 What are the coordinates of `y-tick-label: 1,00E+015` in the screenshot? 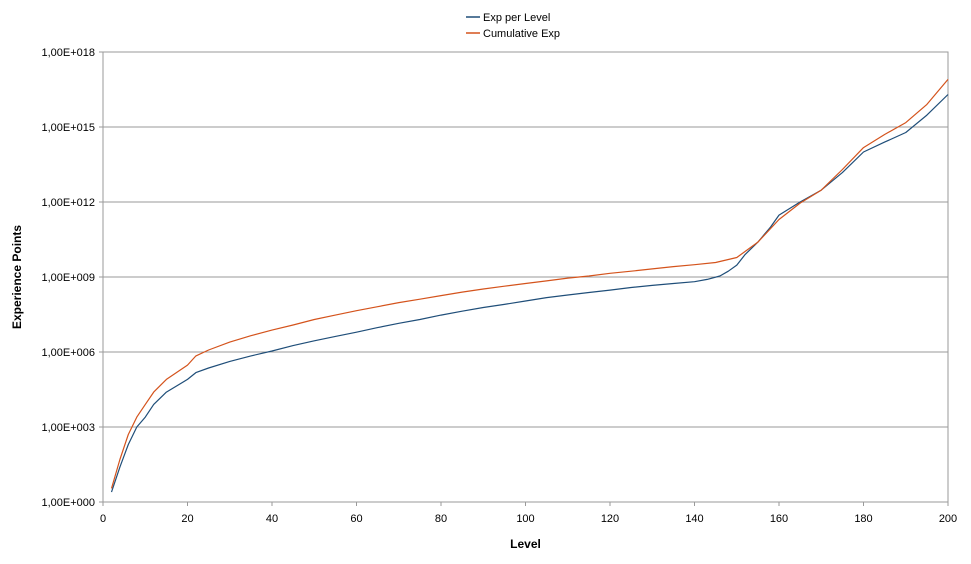 It's located at (68, 128).